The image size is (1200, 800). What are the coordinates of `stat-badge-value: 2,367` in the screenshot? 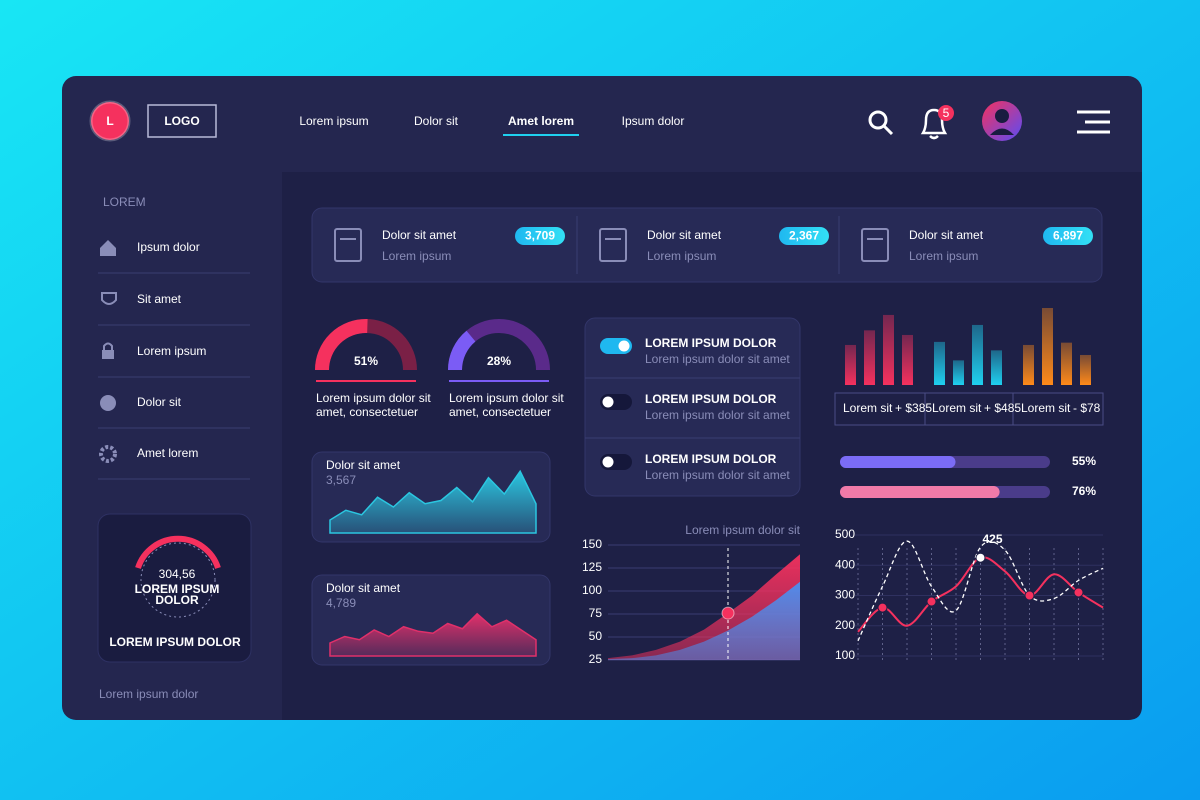 It's located at (804, 236).